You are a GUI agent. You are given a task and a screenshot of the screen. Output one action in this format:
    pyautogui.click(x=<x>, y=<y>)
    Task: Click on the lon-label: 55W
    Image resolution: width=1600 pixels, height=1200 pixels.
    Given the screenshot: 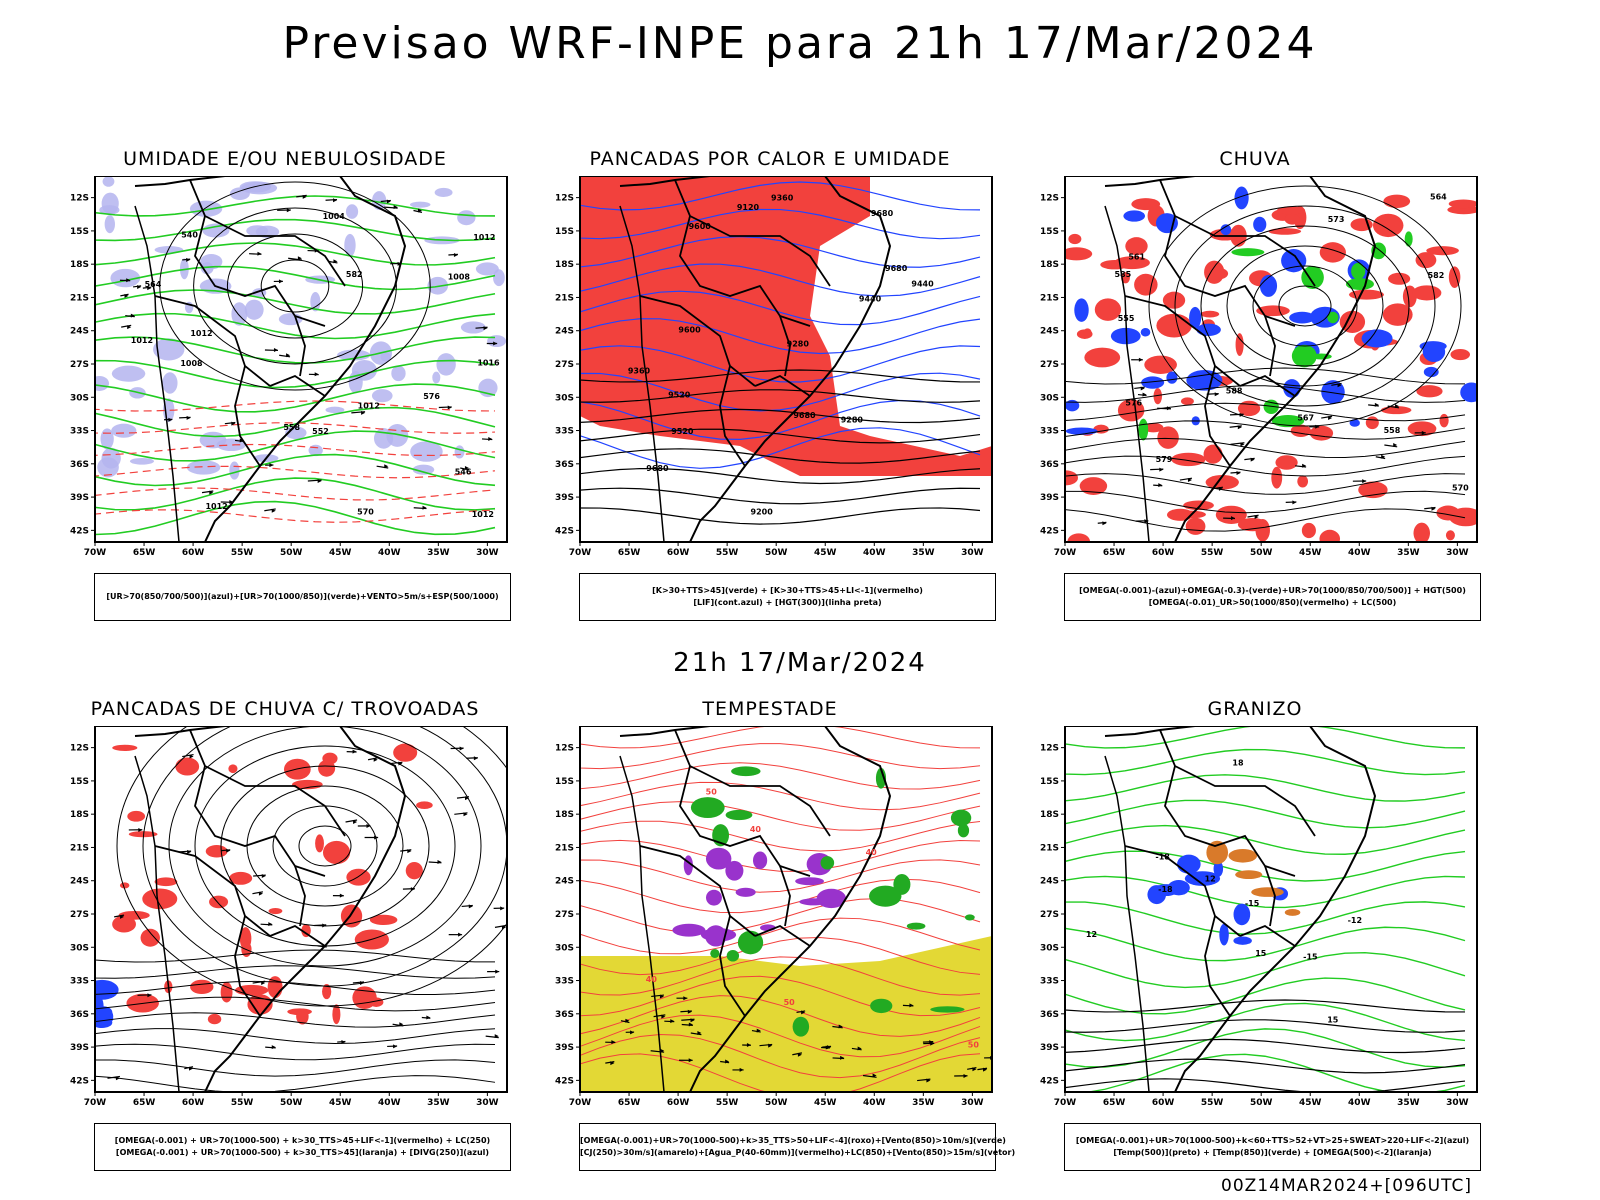 What is the action you would take?
    pyautogui.click(x=1212, y=553)
    